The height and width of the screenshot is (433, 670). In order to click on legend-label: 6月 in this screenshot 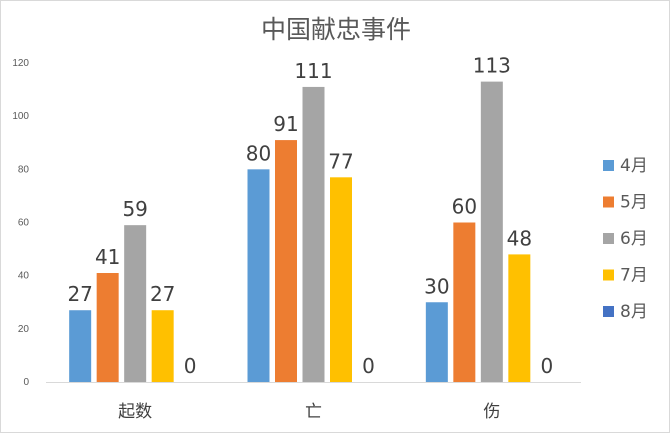, I will do `click(634, 239)`.